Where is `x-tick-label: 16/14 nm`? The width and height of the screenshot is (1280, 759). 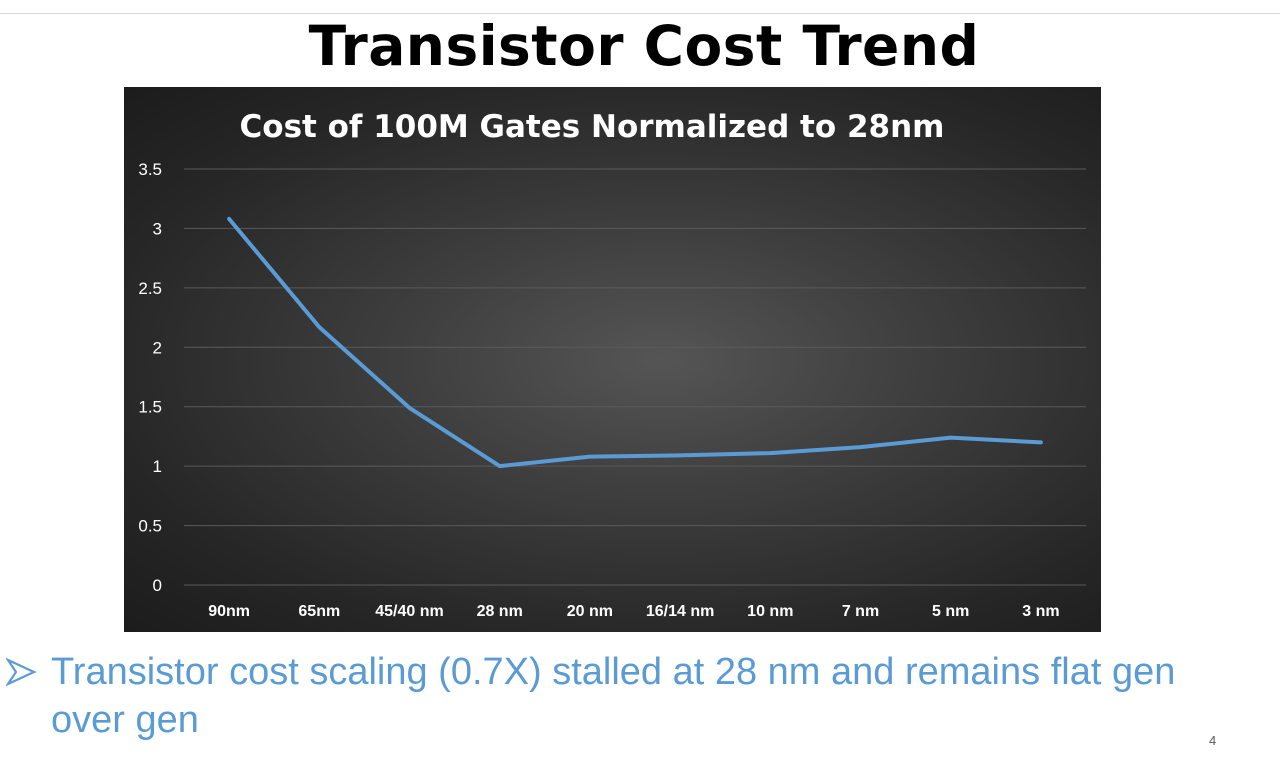
x-tick-label: 16/14 nm is located at coordinates (680, 611).